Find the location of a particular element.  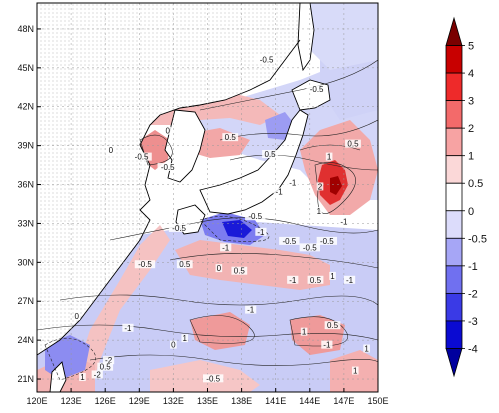

contour-label: -2 is located at coordinates (98, 374).